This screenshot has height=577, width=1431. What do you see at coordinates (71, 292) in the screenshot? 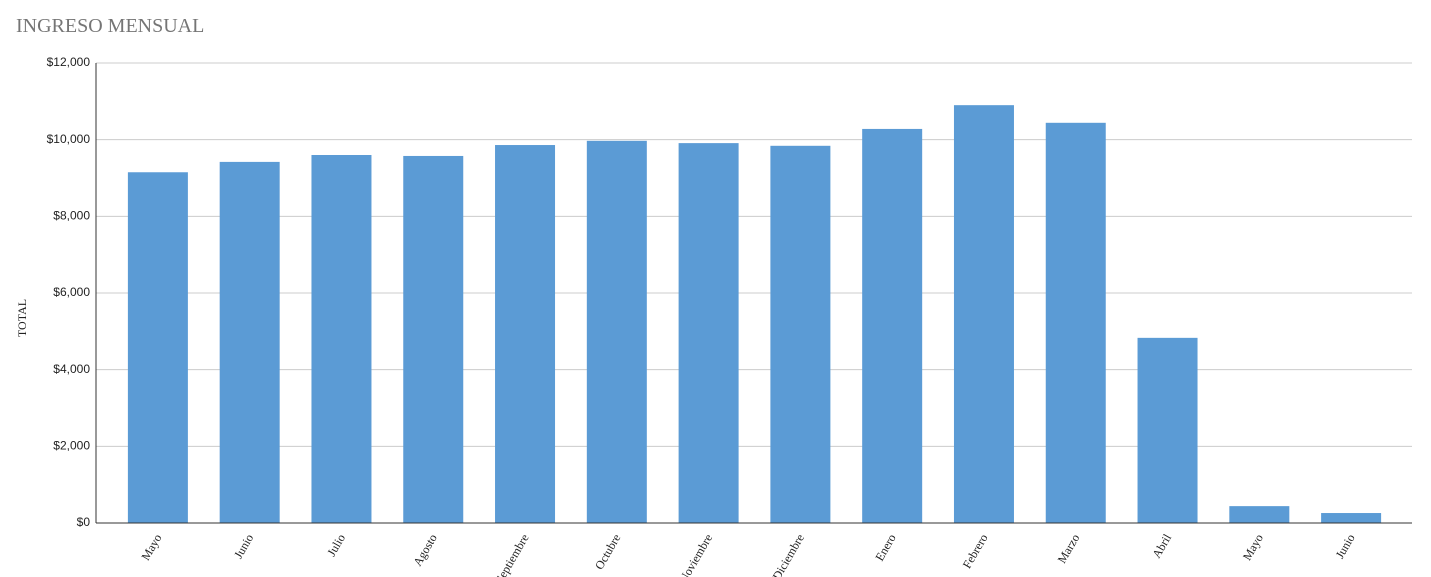
I see `y-tick-label: $6,000` at bounding box center [71, 292].